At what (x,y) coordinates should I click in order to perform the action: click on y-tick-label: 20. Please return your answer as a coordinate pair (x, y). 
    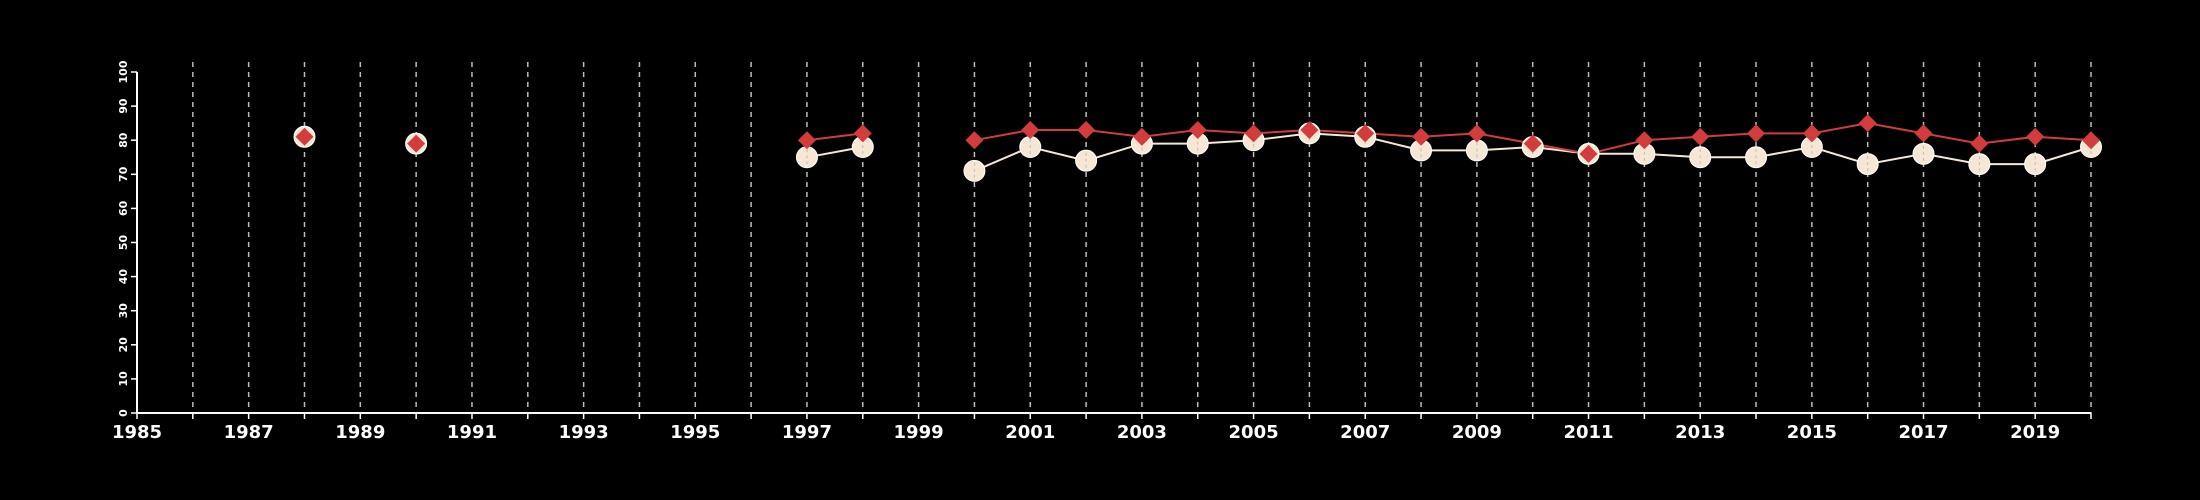
    Looking at the image, I should click on (123, 345).